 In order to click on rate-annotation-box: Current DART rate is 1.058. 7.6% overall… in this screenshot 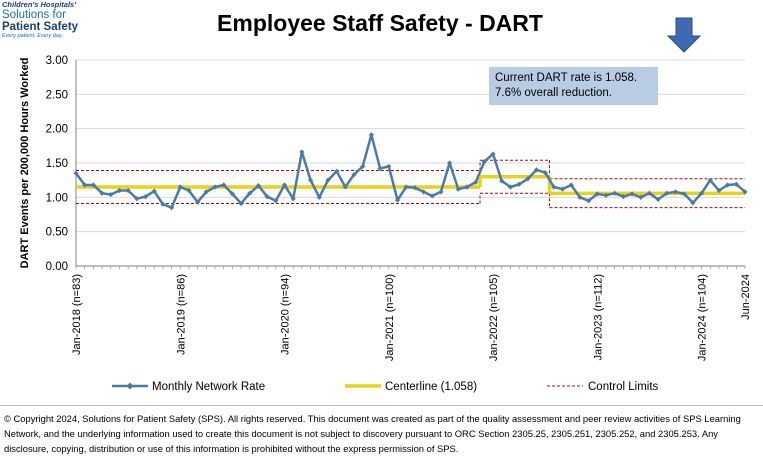, I will do `click(573, 86)`.